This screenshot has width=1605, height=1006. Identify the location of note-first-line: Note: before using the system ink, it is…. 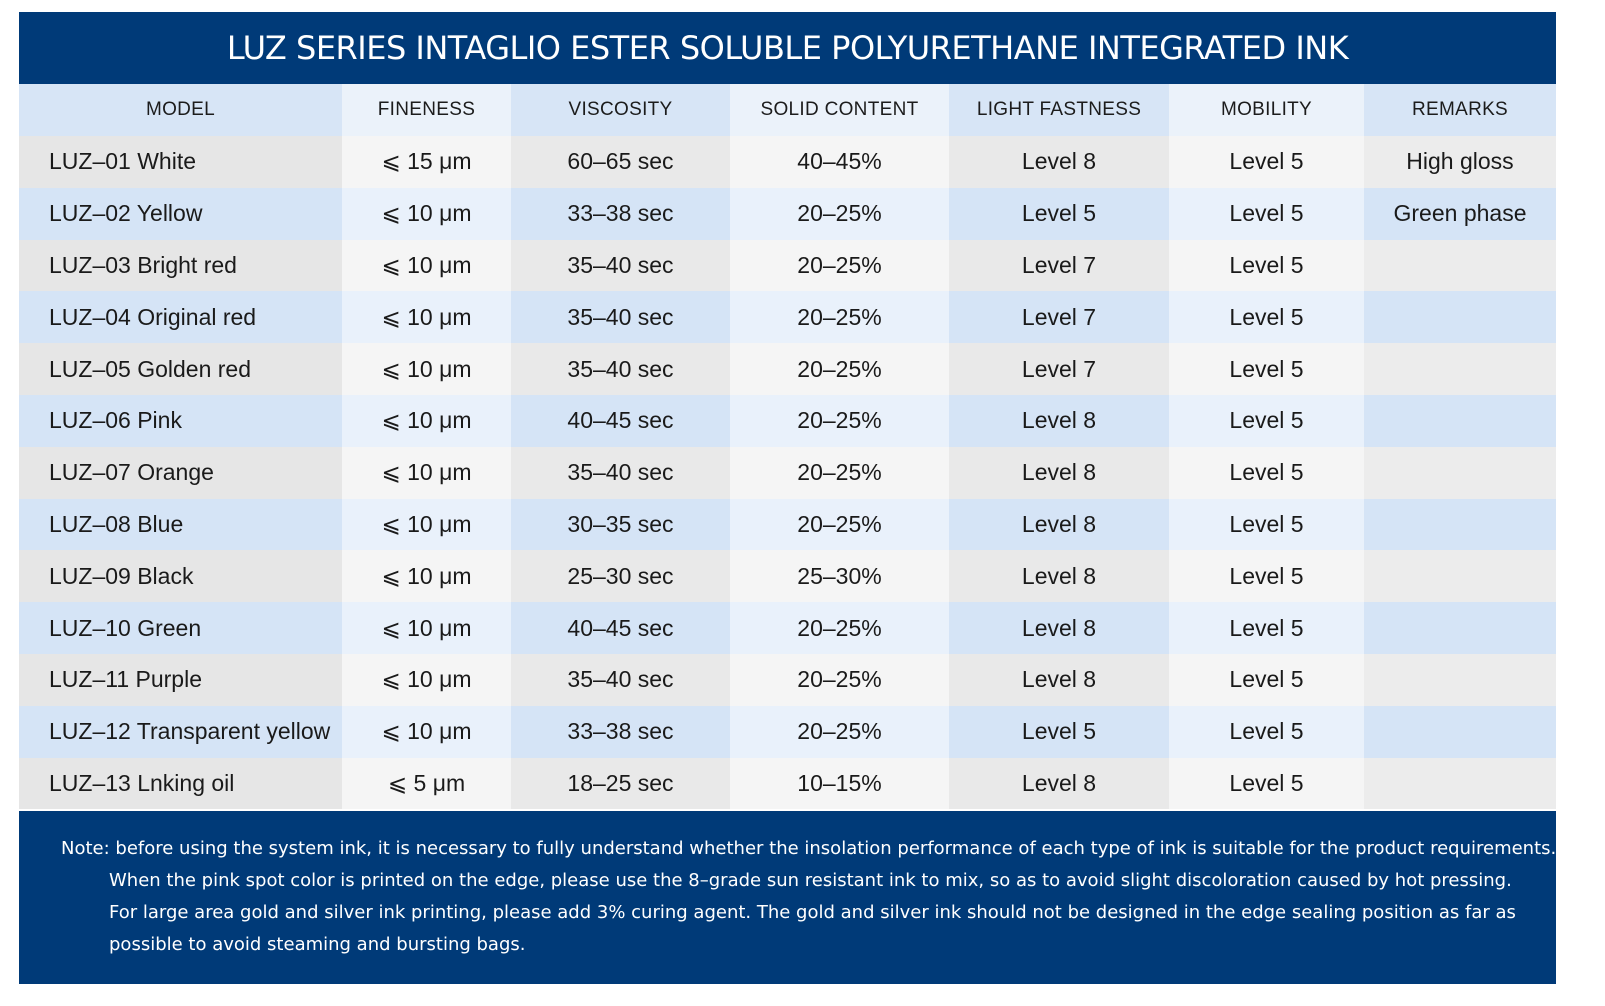
(809, 848).